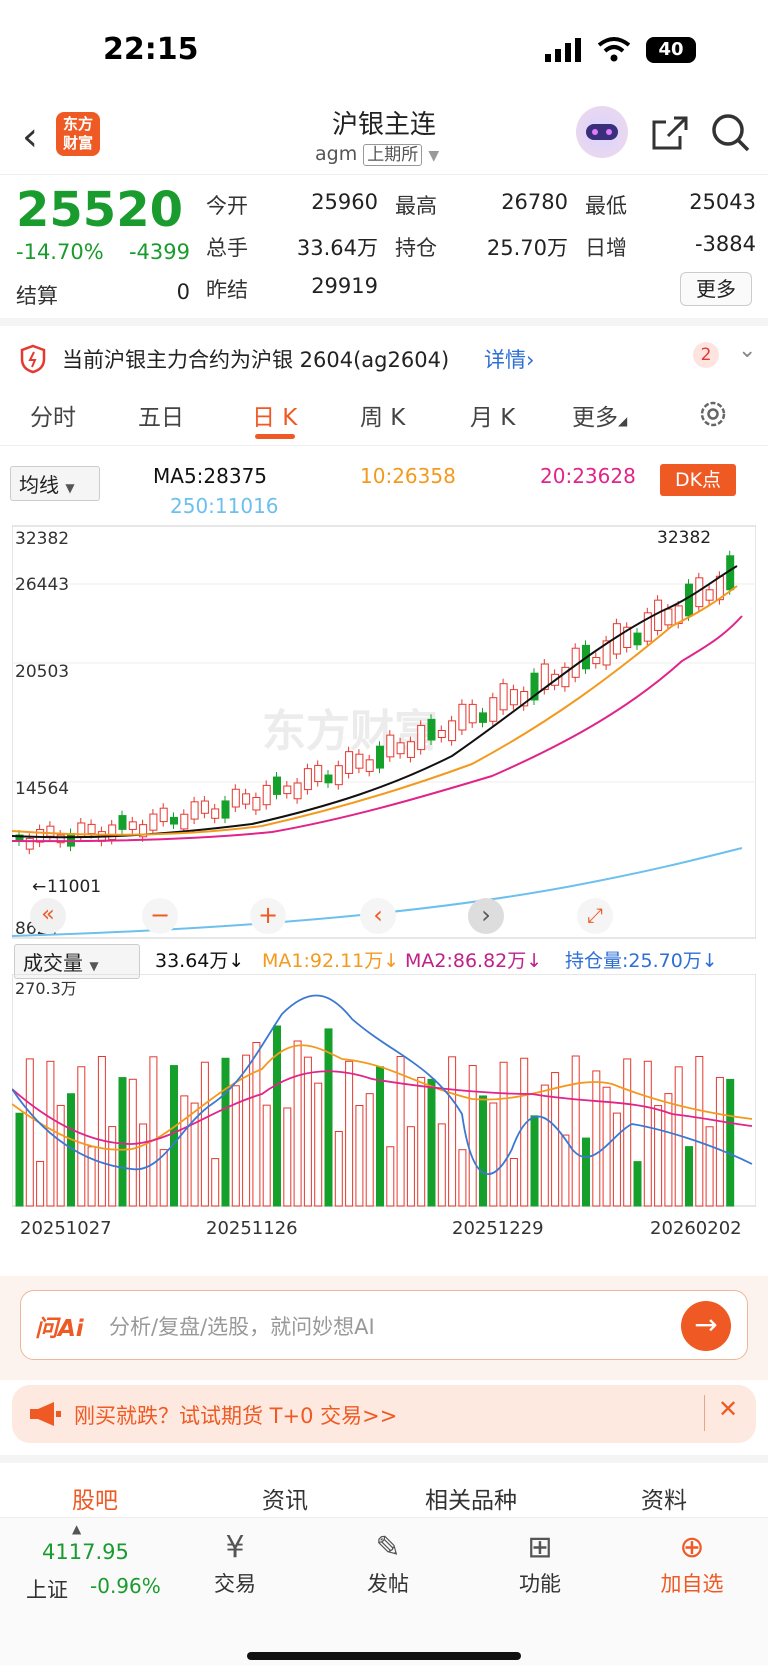 Image resolution: width=768 pixels, height=1665 pixels. I want to click on tab-five-day: 五日, so click(161, 418).